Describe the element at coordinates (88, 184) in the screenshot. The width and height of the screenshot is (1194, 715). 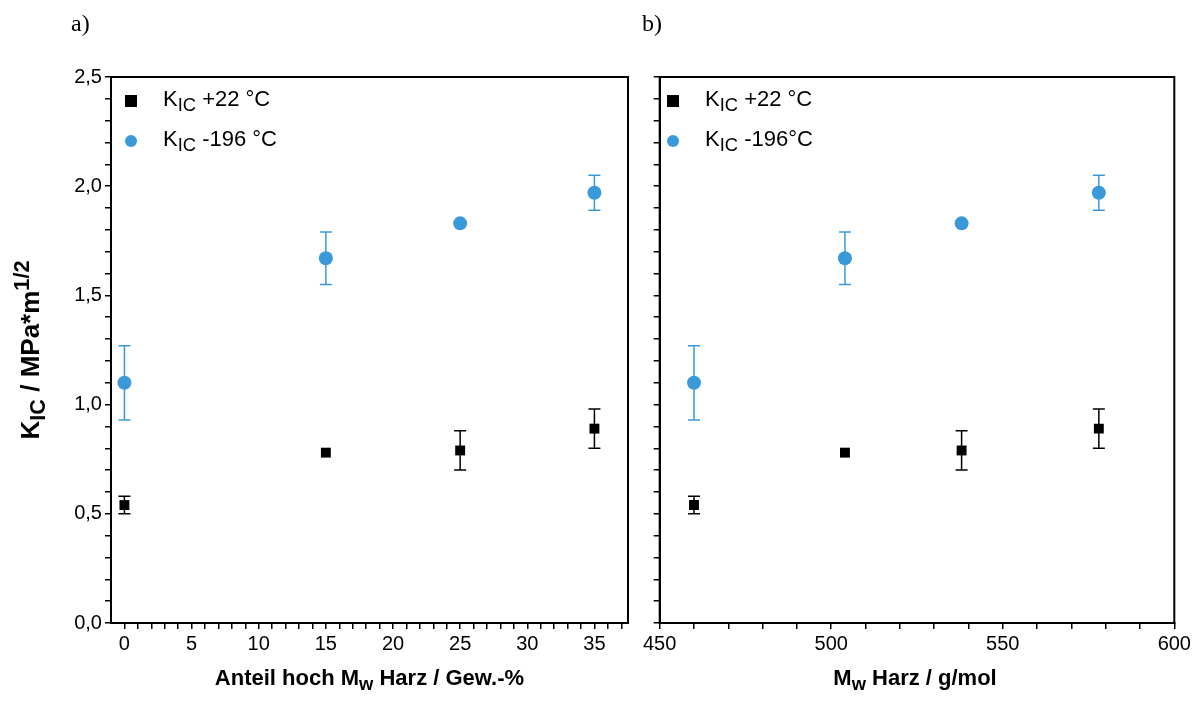
I see `y-tick-label: 2,0` at that location.